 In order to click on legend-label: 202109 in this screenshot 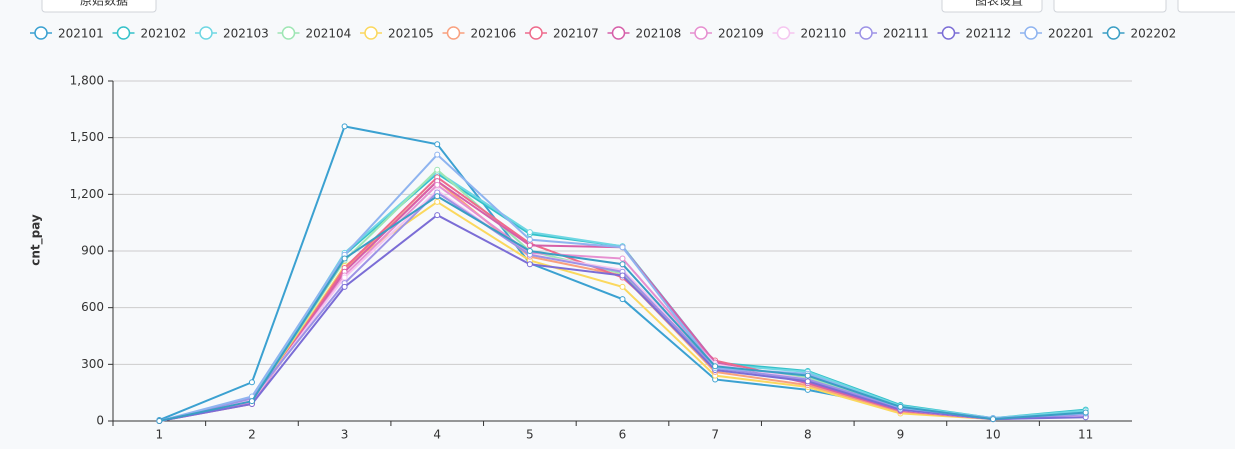, I will do `click(741, 34)`.